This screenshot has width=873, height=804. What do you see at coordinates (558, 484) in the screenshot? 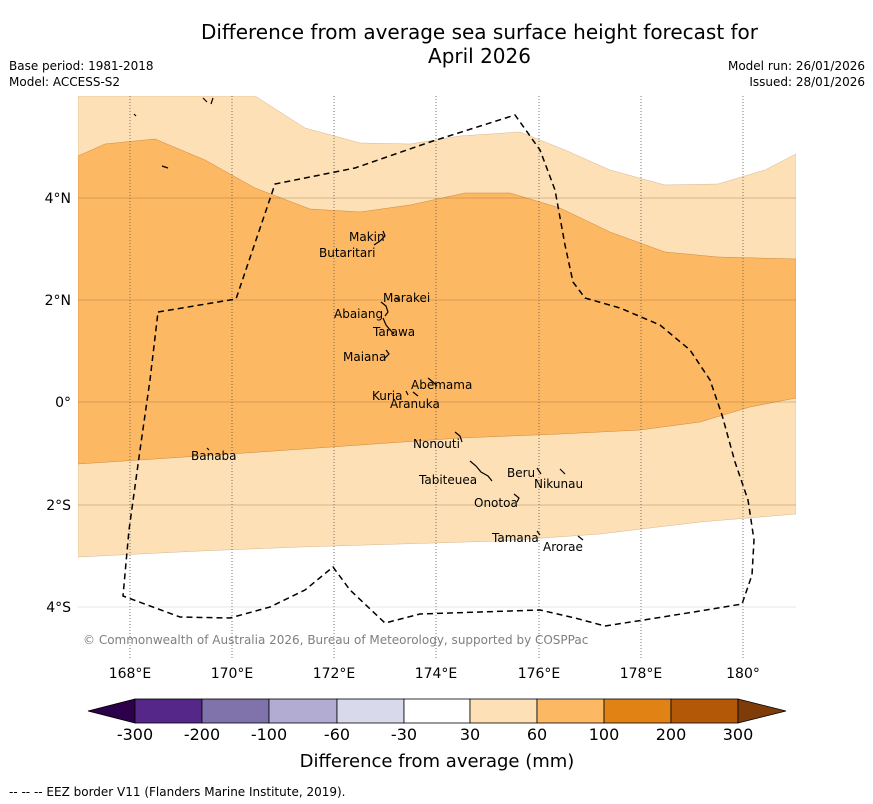
I see `island-label-nikunau: Nikunau` at bounding box center [558, 484].